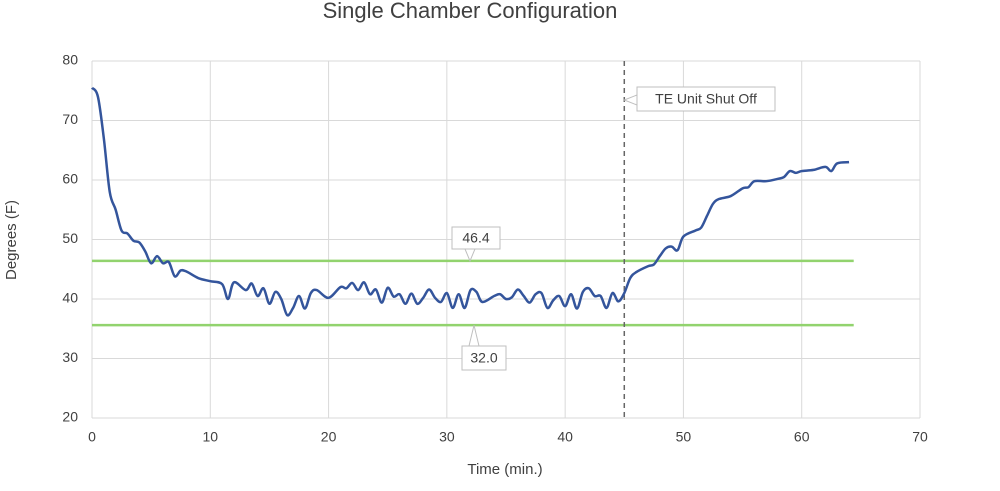 Image resolution: width=1000 pixels, height=491 pixels. Describe the element at coordinates (70, 179) in the screenshot. I see `y-tick-label: 60` at that location.